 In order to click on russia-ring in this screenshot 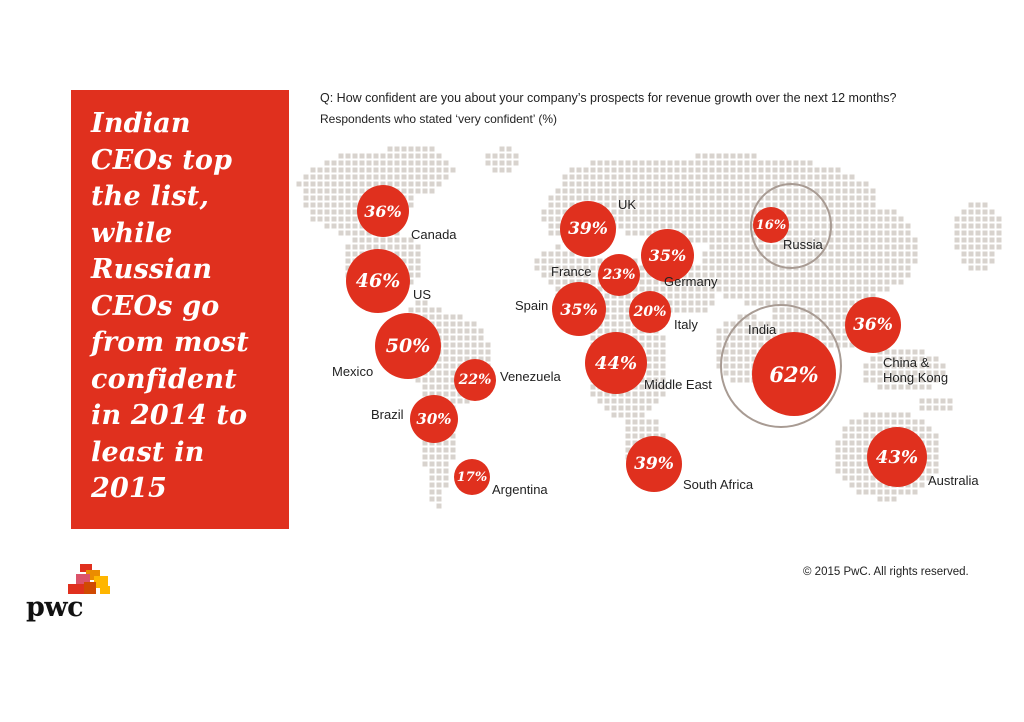, I will do `click(791, 226)`.